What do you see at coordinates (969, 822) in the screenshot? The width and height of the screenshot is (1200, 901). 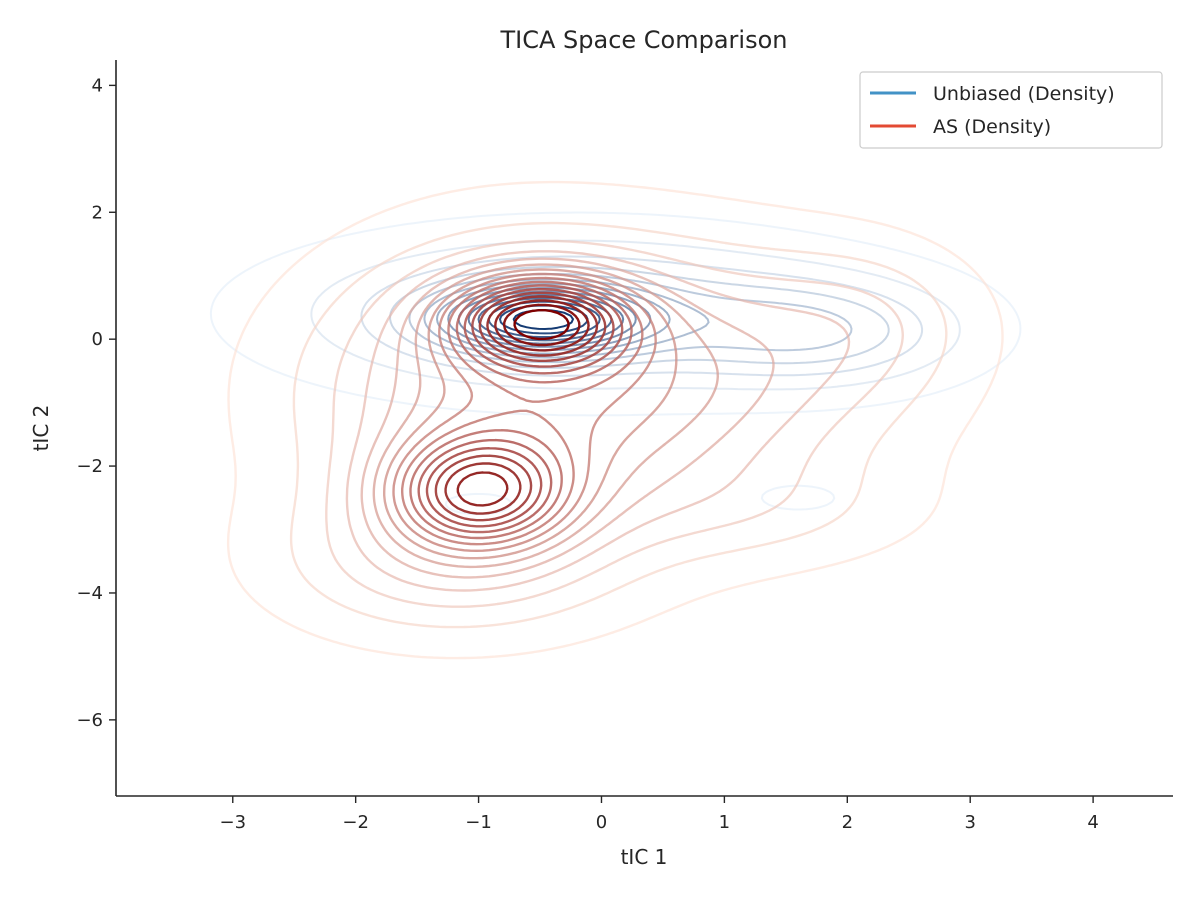 I see `x-tick-label: 3` at bounding box center [969, 822].